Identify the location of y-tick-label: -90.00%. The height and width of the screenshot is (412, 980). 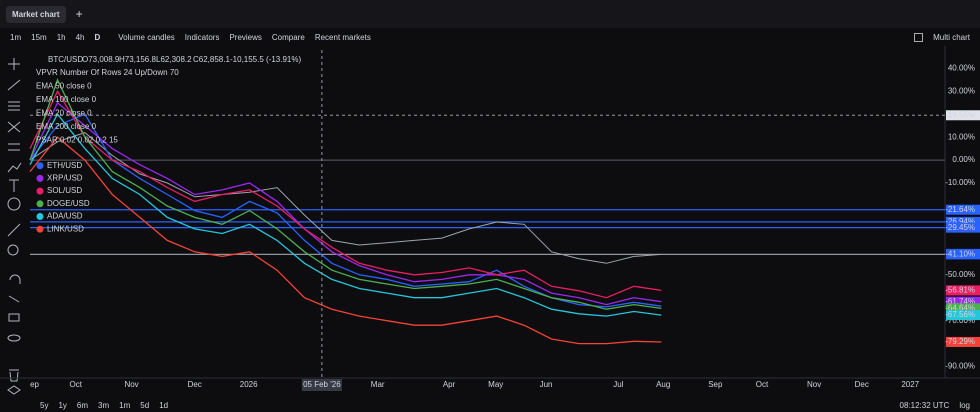
(960, 366).